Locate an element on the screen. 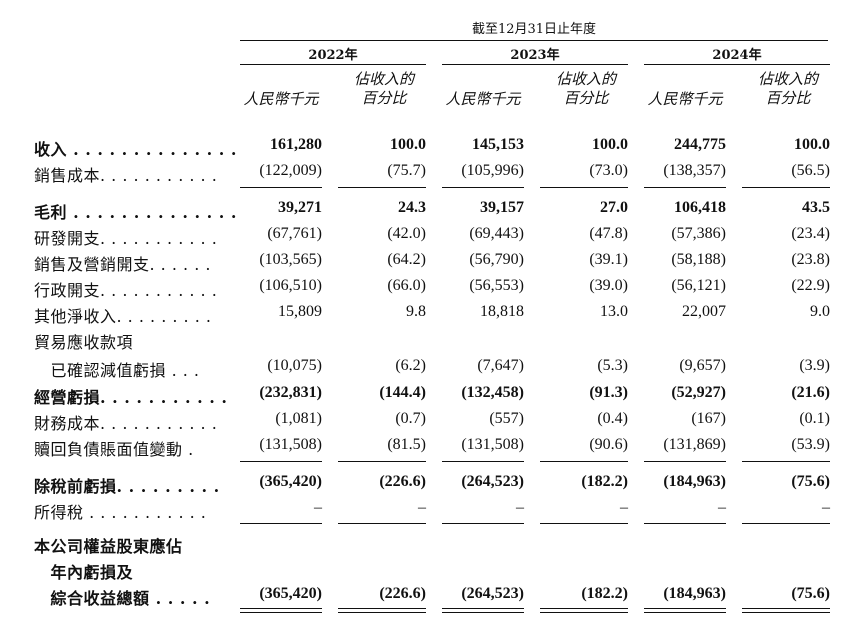  cell-2024-pct: (56.5) is located at coordinates (810, 170).